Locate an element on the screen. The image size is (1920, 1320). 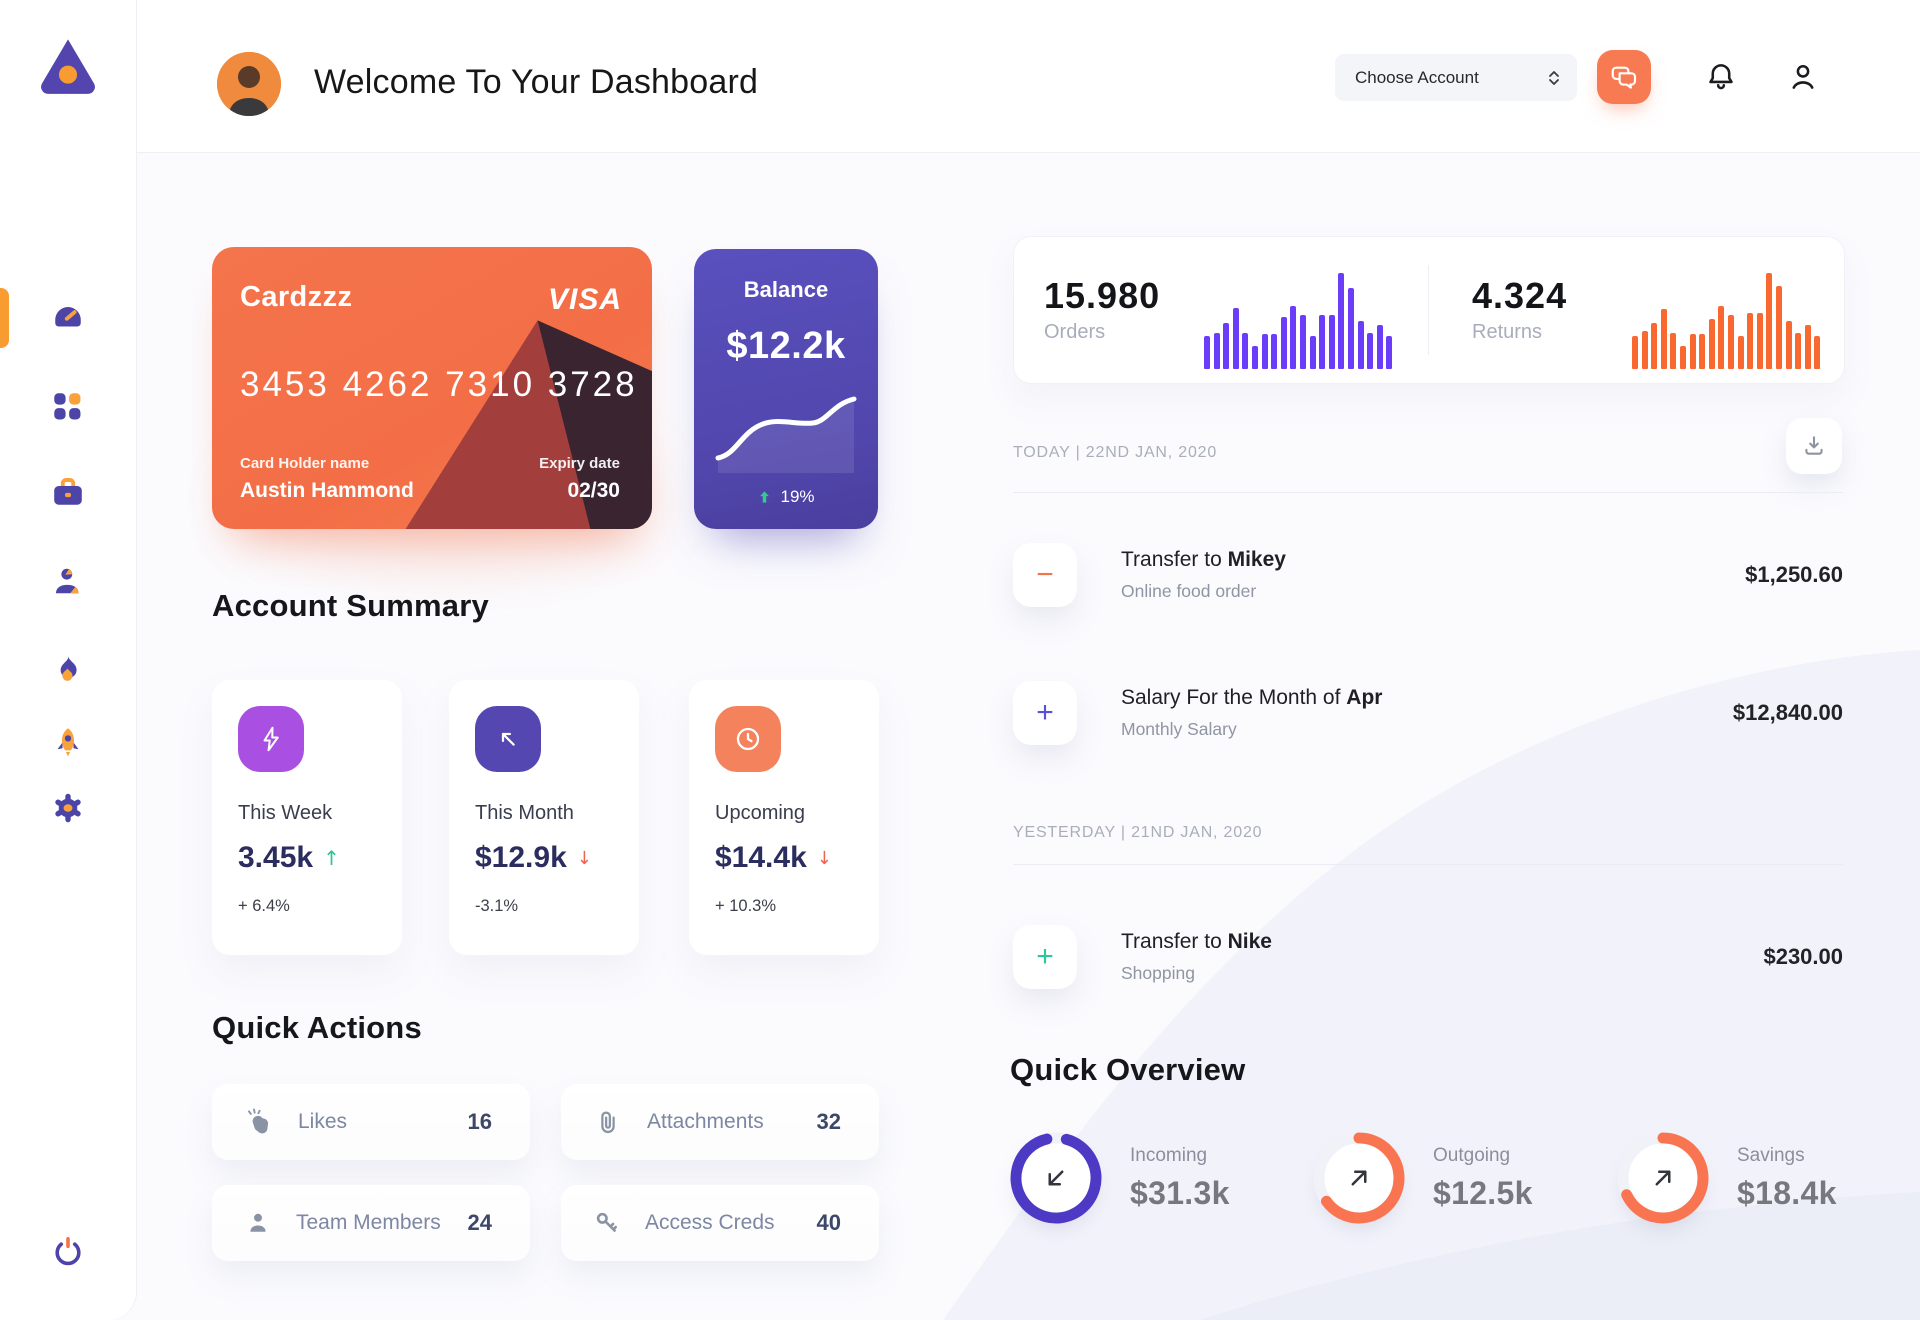
transactions-date-today: TODAY | 22ND JAN, 2020 is located at coordinates (1115, 452).